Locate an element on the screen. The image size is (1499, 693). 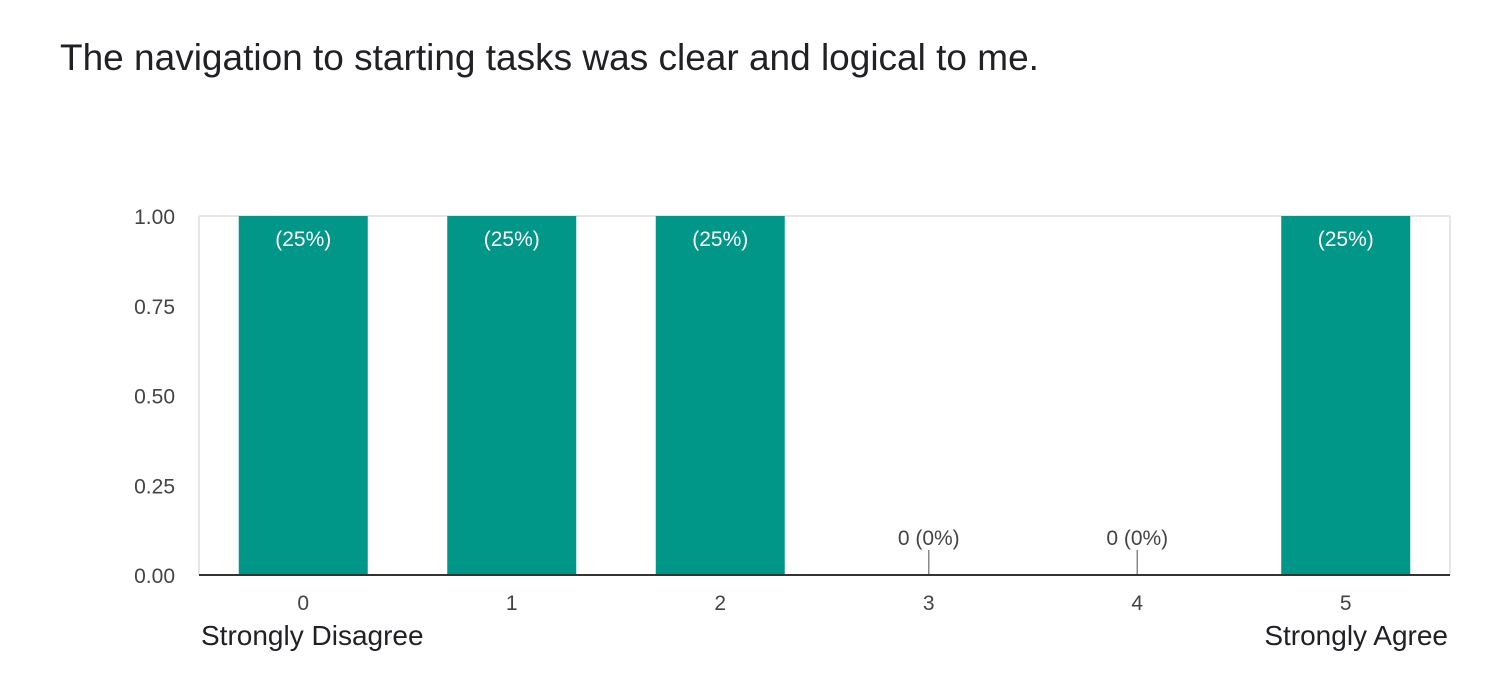
x-tick-label: 1 is located at coordinates (512, 603).